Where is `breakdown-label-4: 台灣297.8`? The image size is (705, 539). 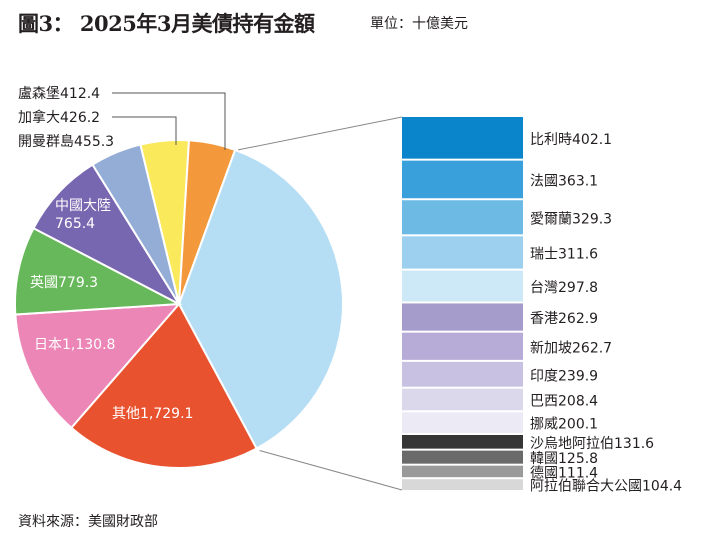
breakdown-label-4: 台灣297.8 is located at coordinates (564, 288).